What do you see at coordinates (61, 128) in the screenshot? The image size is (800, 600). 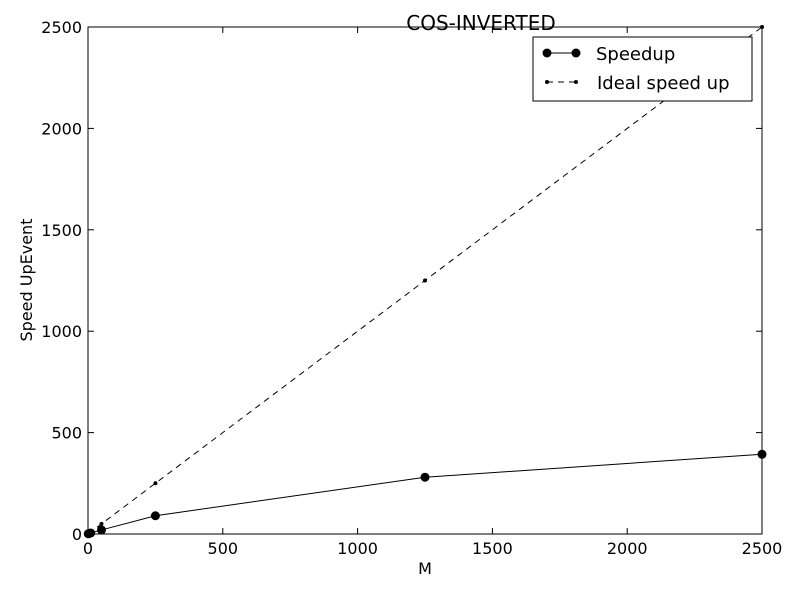 I see `y-tick-label: 2000` at bounding box center [61, 128].